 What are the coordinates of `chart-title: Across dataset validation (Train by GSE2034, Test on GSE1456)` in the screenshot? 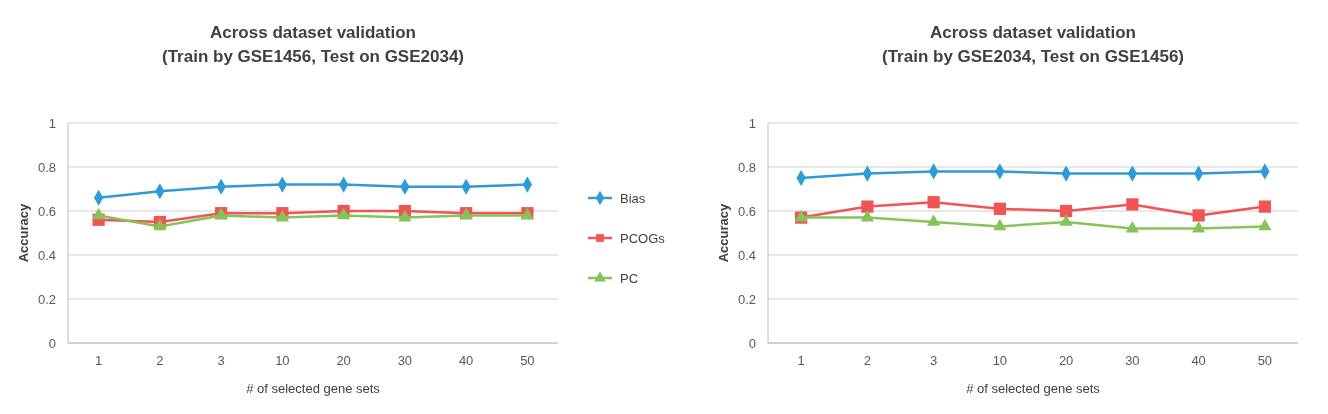 It's located at (1033, 44).